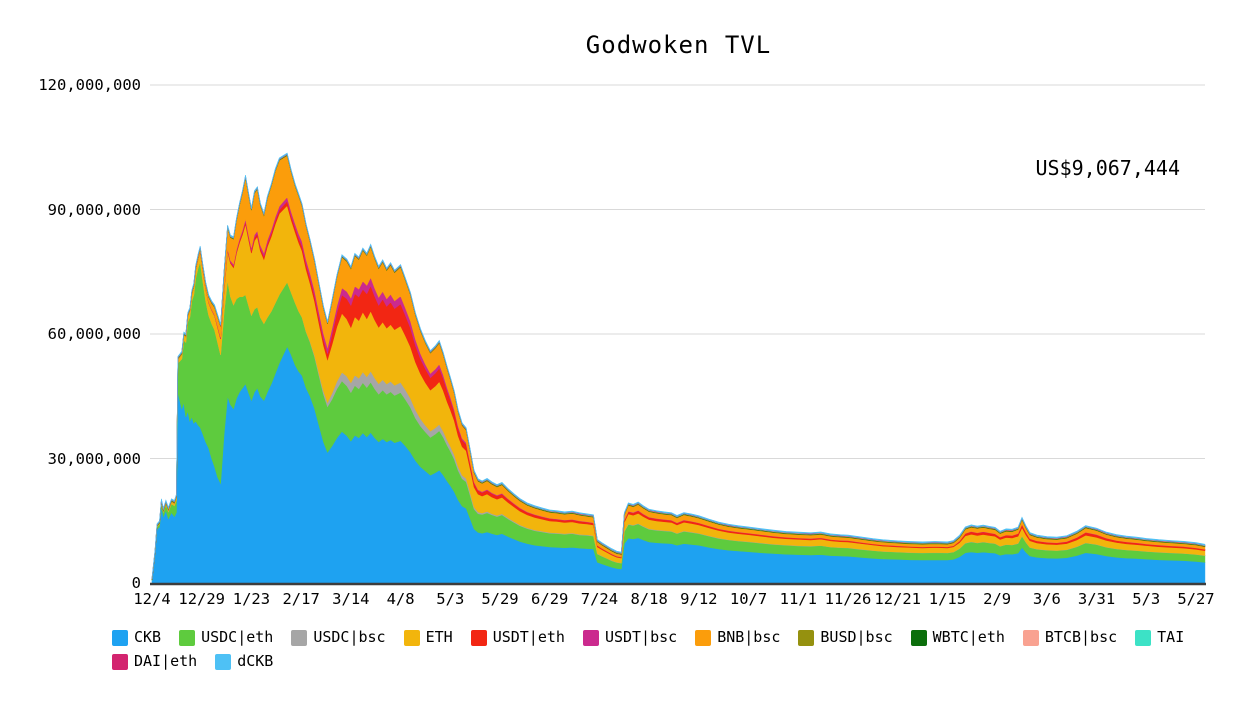  What do you see at coordinates (749, 637) in the screenshot?
I see `legend-label: BNB|bsc` at bounding box center [749, 637].